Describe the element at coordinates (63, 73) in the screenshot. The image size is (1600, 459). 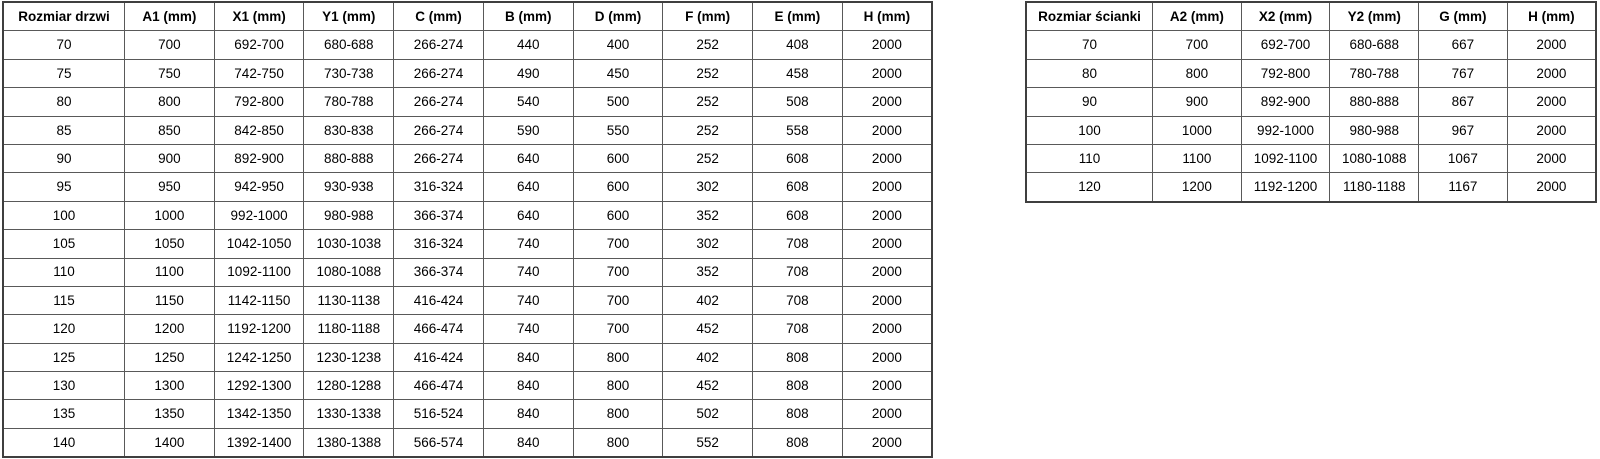
I see `table-cell: 75` at that location.